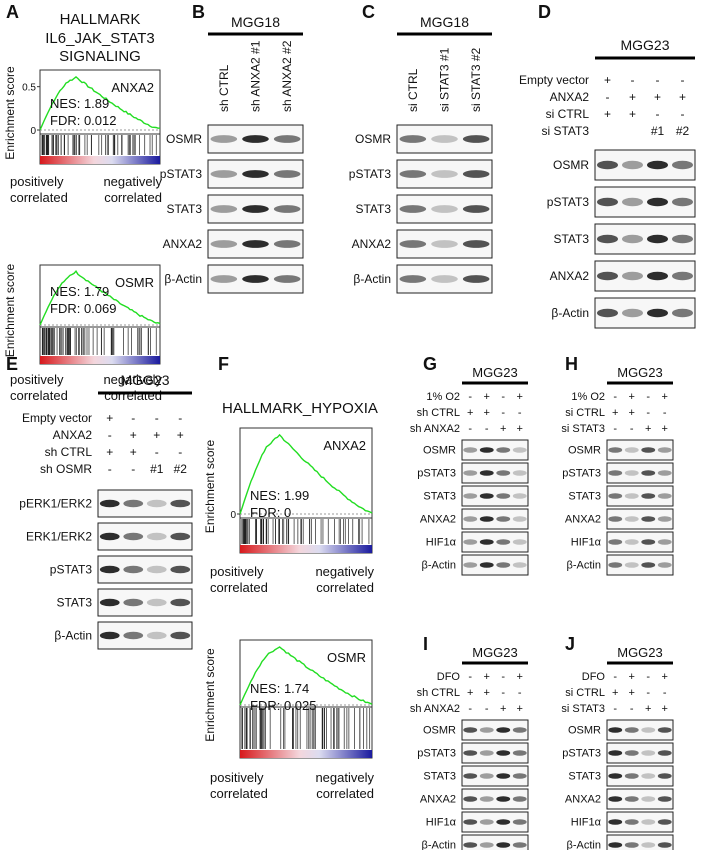 The image size is (709, 850). I want to click on panel-letter: E, so click(12, 364).